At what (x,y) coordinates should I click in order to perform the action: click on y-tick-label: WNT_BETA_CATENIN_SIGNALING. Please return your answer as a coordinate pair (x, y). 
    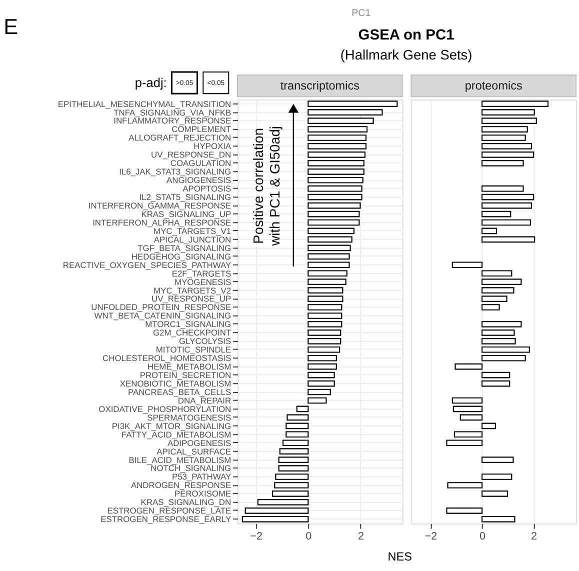
    Looking at the image, I should click on (163, 315).